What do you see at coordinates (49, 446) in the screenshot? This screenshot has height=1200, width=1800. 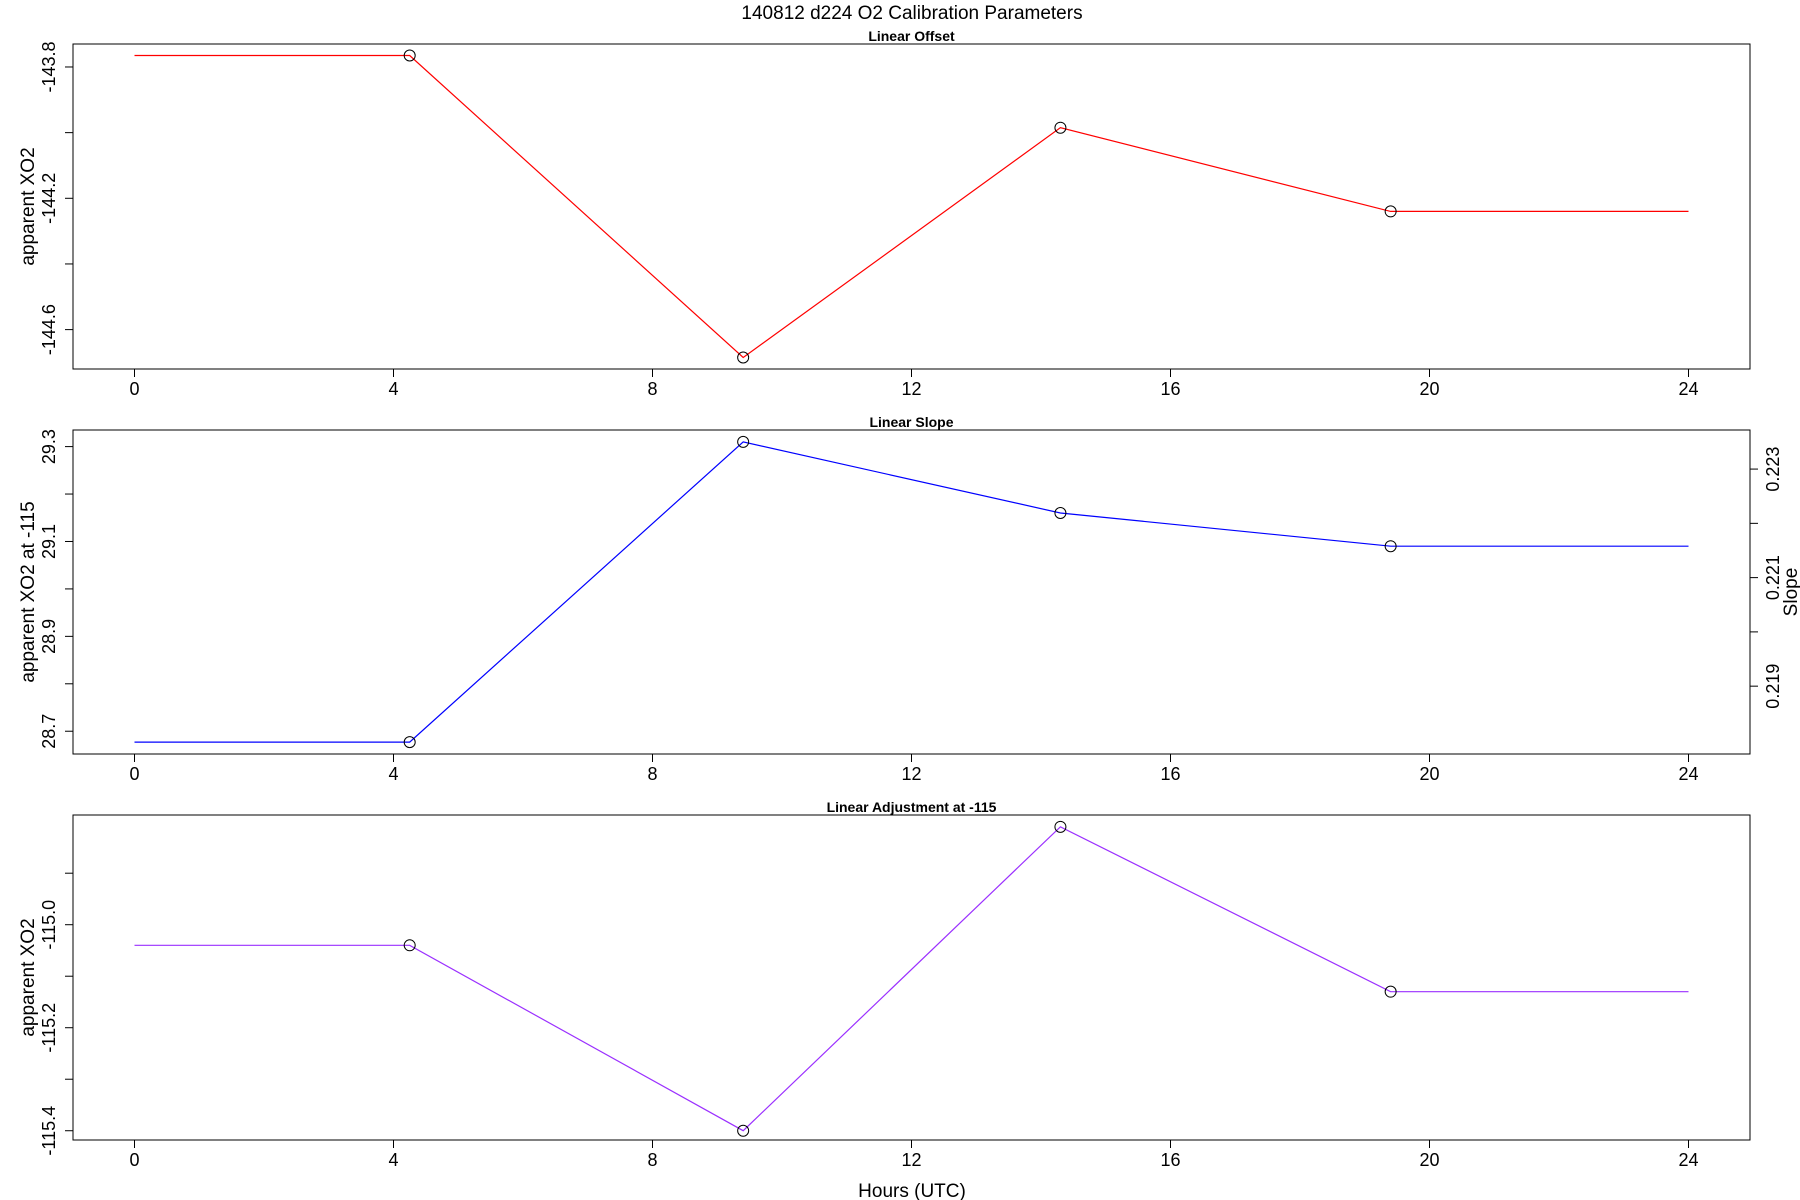 I see `y-tick-label: 29.3` at bounding box center [49, 446].